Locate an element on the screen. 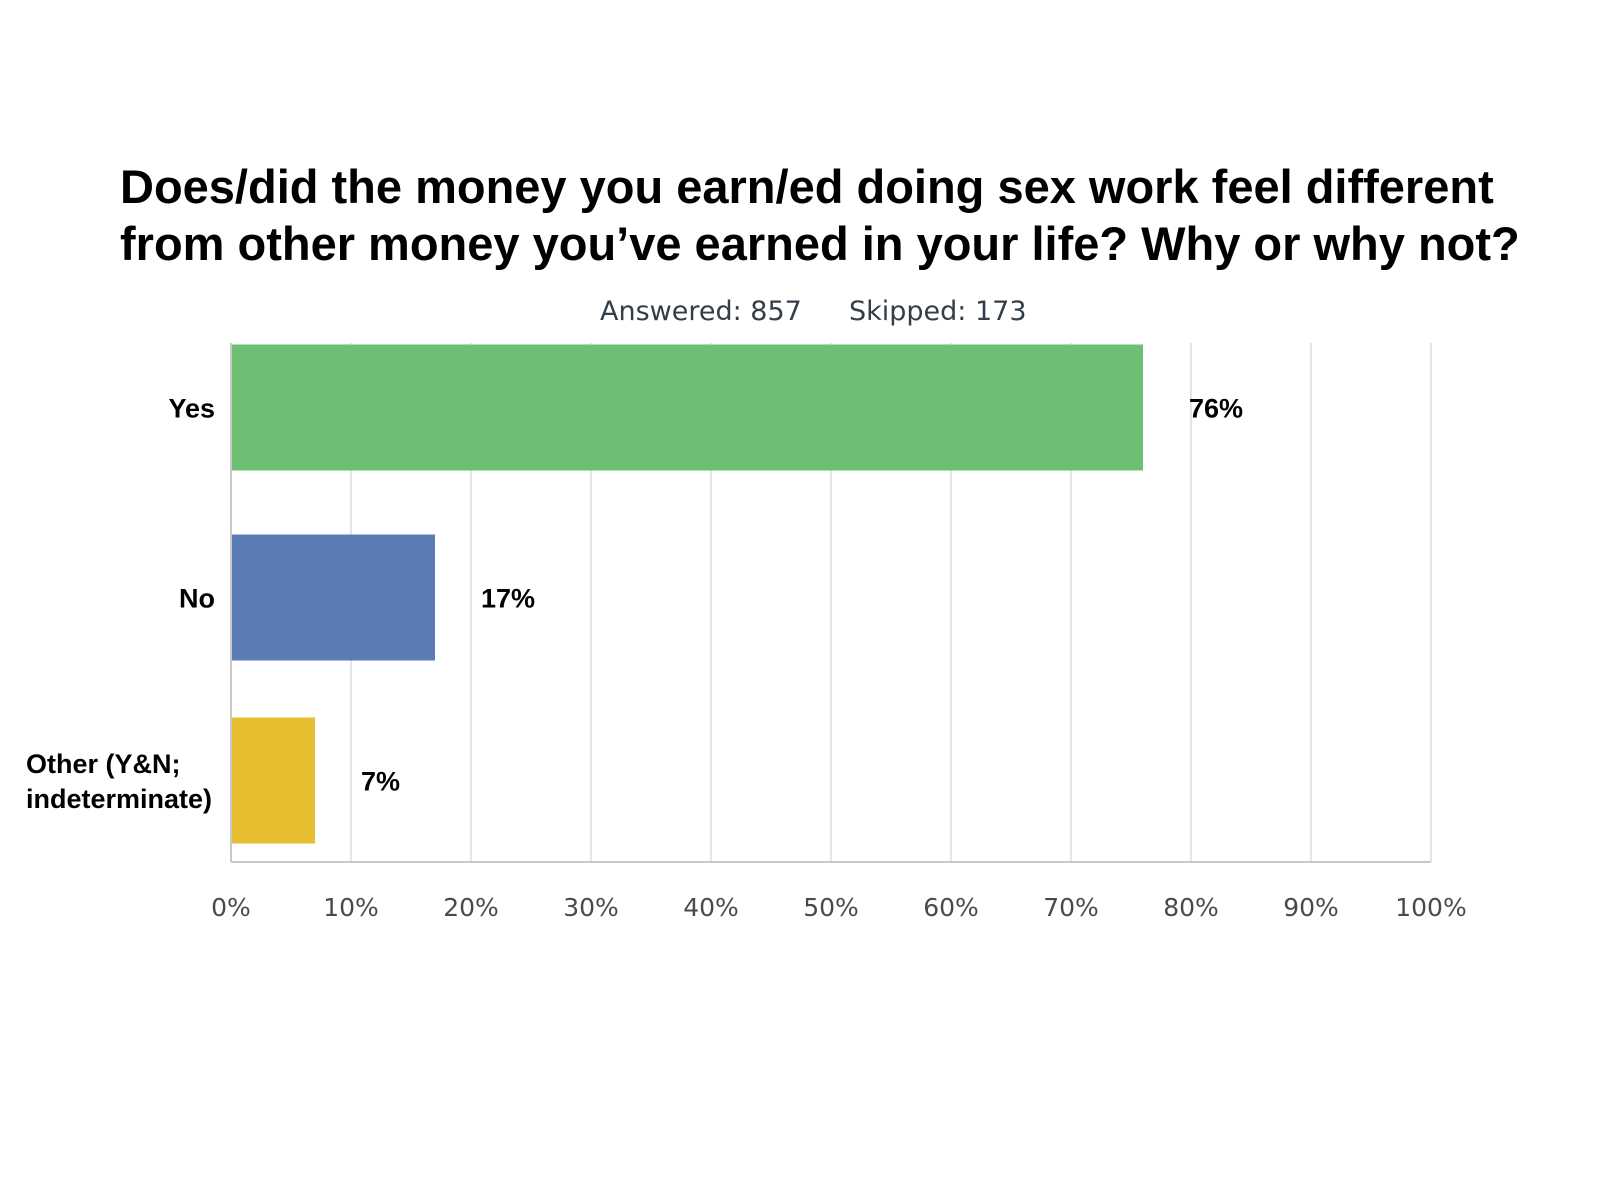 This screenshot has height=1200, width=1600. x-tick-label: 40% is located at coordinates (711, 907).